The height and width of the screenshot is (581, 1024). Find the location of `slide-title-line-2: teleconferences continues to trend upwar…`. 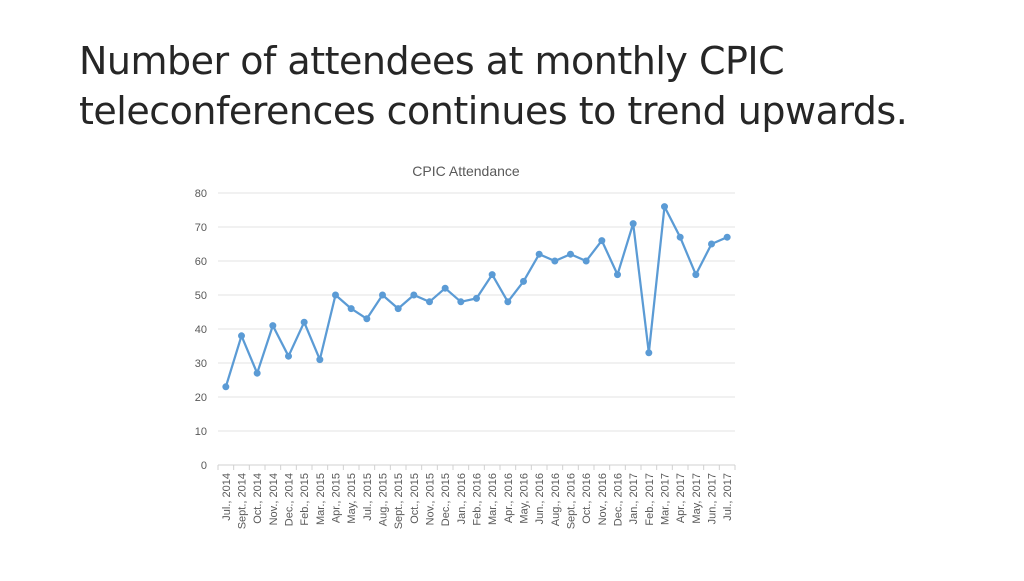

slide-title-line-2: teleconferences continues to trend upwar… is located at coordinates (493, 111).